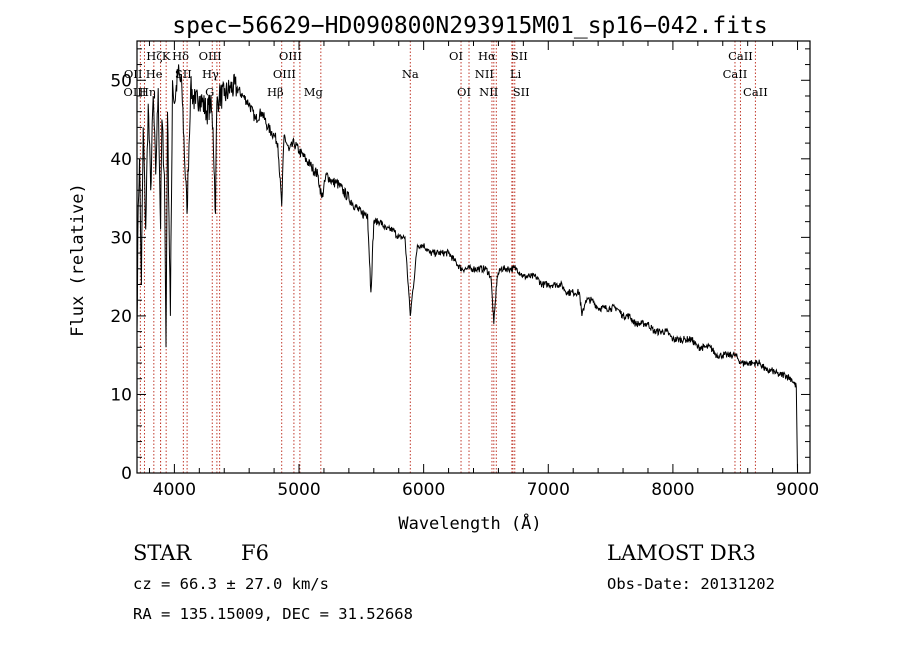 The width and height of the screenshot is (900, 649). I want to click on line-label-19: NII, so click(484, 74).